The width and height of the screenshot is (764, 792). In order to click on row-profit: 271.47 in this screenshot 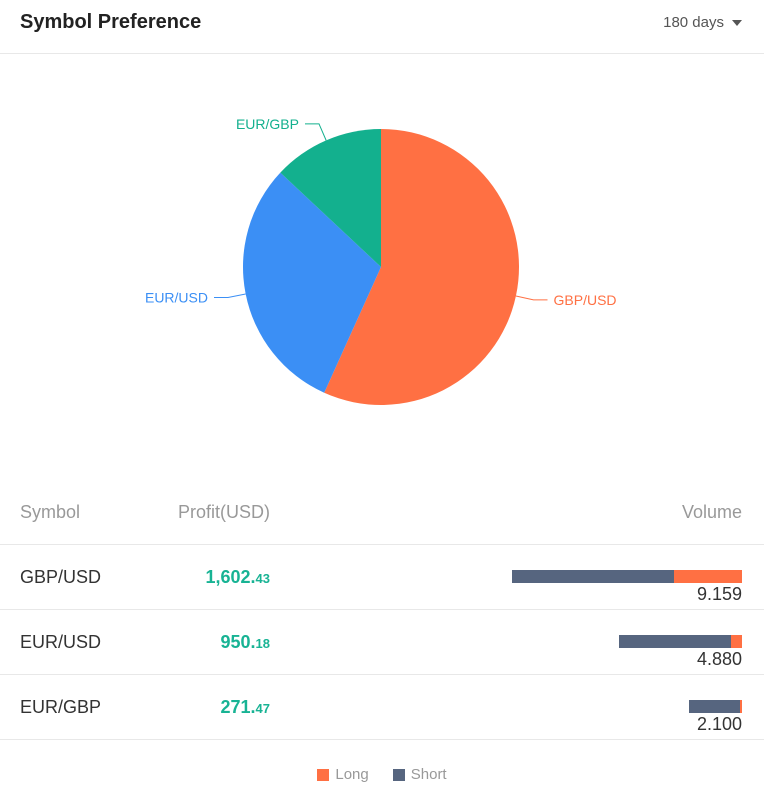, I will do `click(195, 707)`.